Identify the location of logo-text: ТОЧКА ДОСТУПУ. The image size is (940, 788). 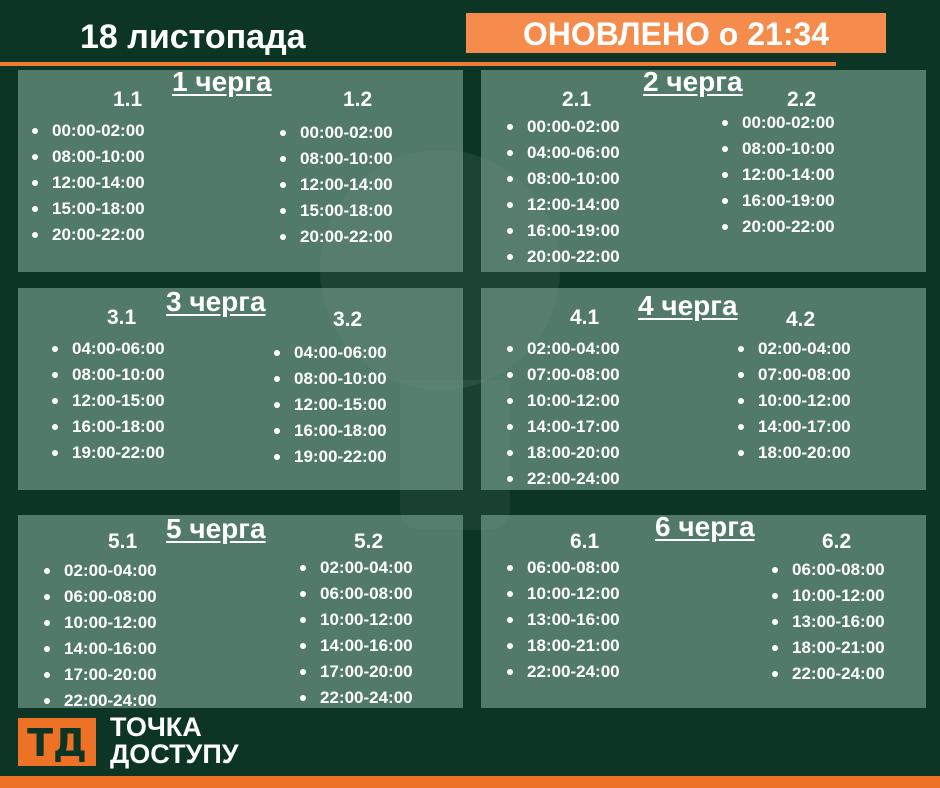
(174, 741).